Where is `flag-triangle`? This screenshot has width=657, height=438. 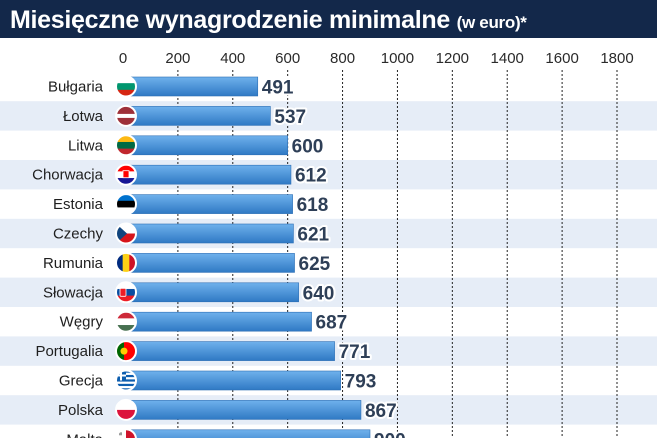
flag-triangle is located at coordinates (121, 233).